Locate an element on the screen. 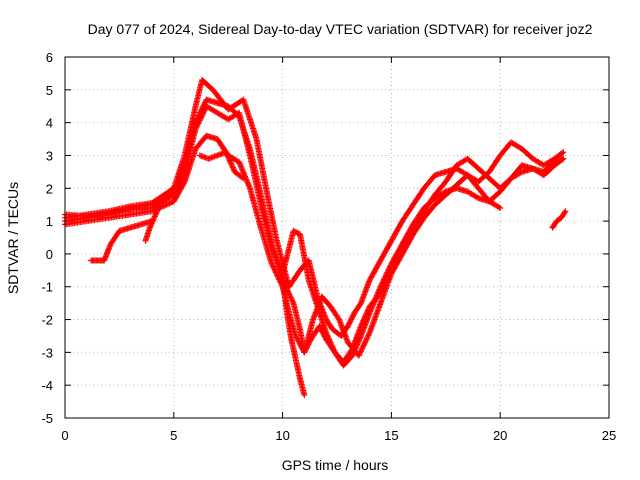 This screenshot has height=480, width=640. y-tick-label: -2 is located at coordinates (47, 320).